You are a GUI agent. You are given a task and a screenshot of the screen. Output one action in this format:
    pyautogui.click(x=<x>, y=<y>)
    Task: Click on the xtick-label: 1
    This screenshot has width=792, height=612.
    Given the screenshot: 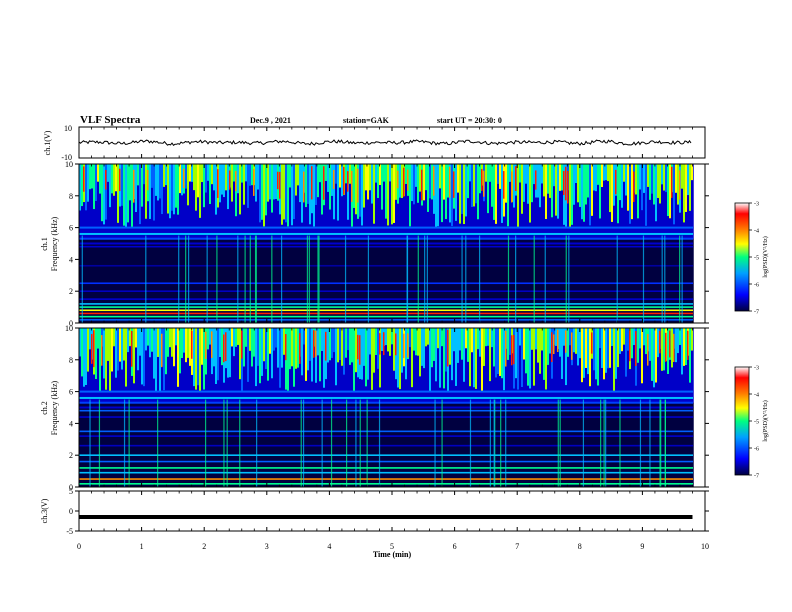 What is the action you would take?
    pyautogui.click(x=142, y=546)
    